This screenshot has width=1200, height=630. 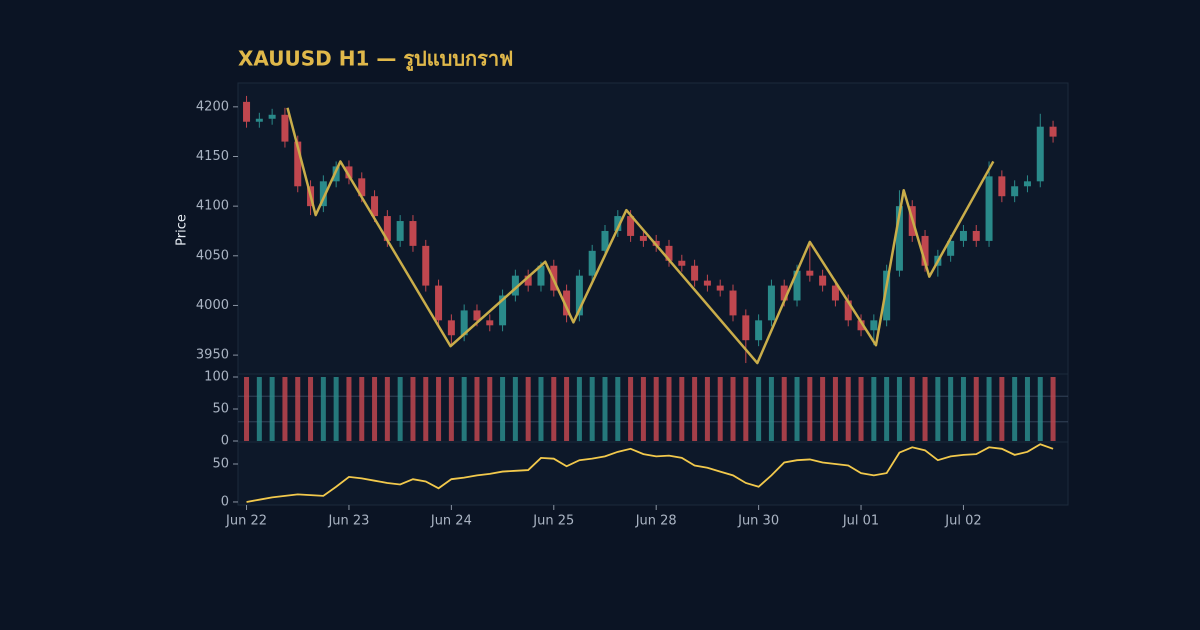 I want to click on y-tick-label: 4100, so click(x=212, y=206).